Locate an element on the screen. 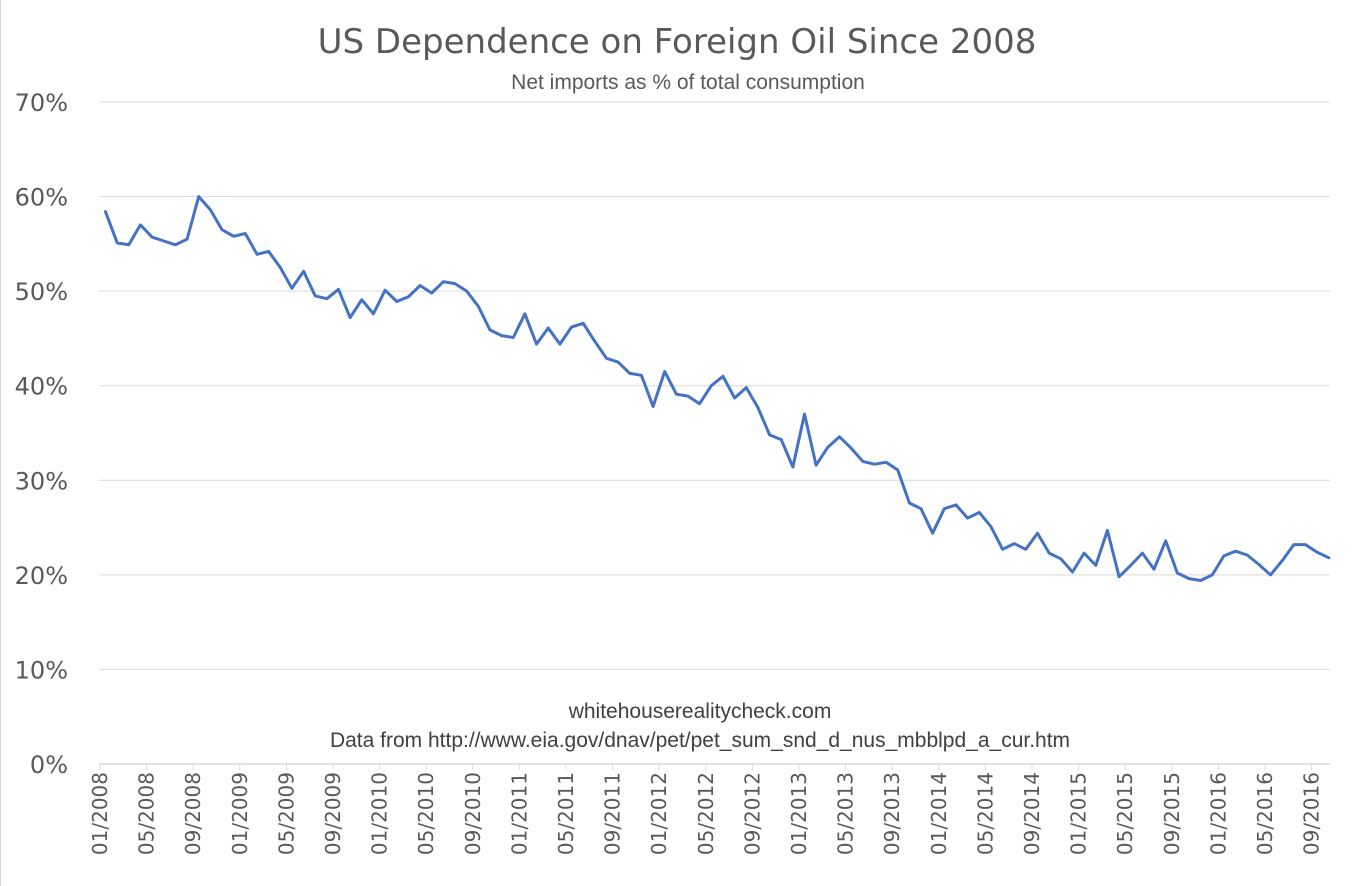 The width and height of the screenshot is (1354, 886). y-axis-tick-labels: 0% 10% 20% 30% 40% 50% 60% 70% is located at coordinates (41, 434).